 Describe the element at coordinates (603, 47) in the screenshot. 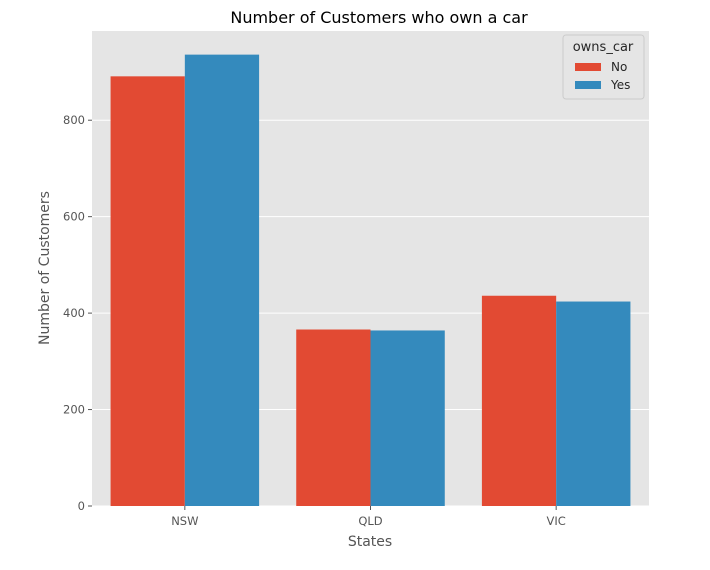

I see `legend-title: owns_car` at that location.